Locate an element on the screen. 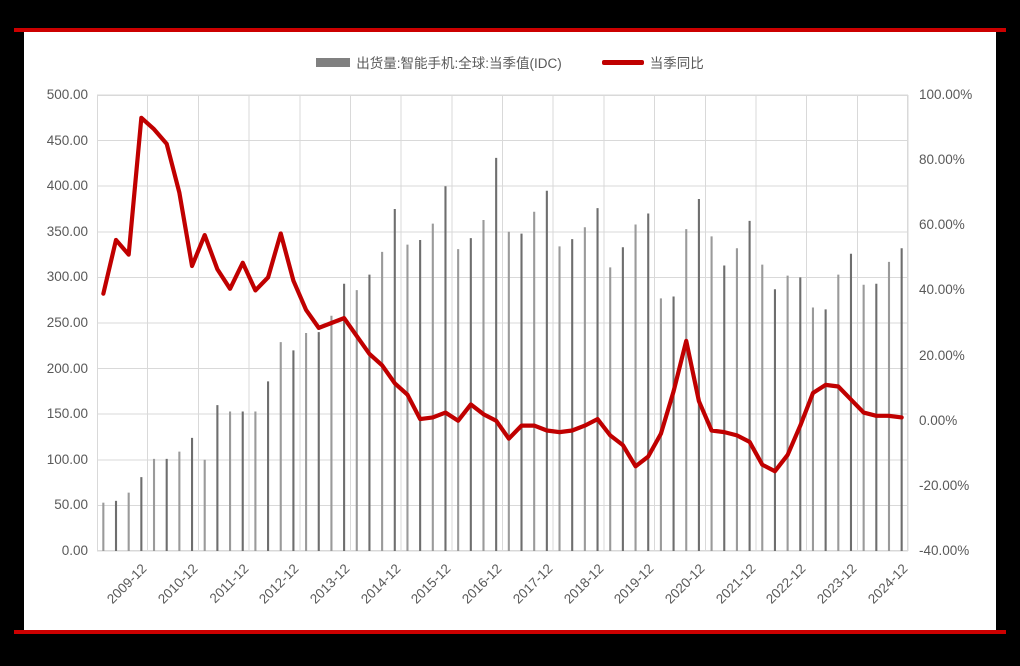 The height and width of the screenshot is (666, 1020). y-tick-right: 0.00% is located at coordinates (938, 420).